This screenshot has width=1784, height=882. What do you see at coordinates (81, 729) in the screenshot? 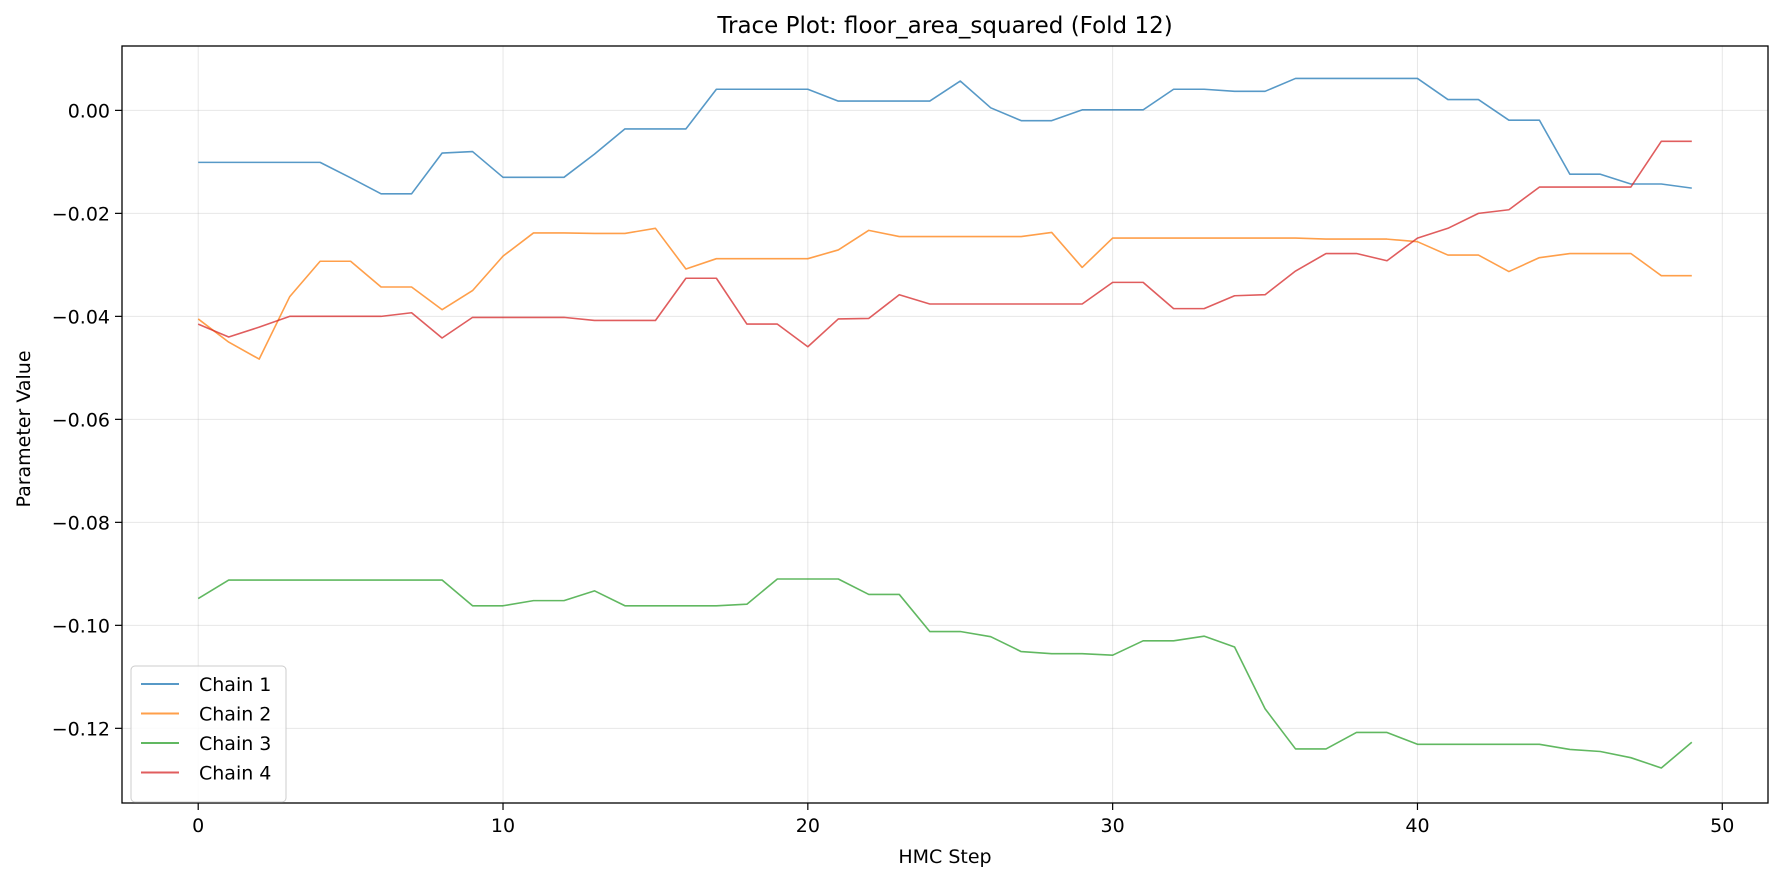
I see `y-tick-label: −0.12` at bounding box center [81, 729].